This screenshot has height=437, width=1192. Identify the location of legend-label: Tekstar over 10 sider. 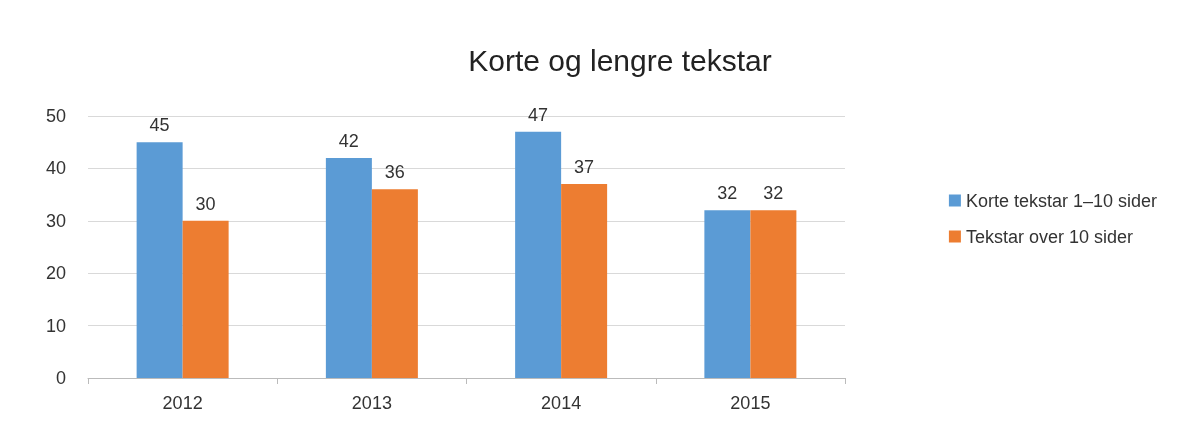
(1049, 236).